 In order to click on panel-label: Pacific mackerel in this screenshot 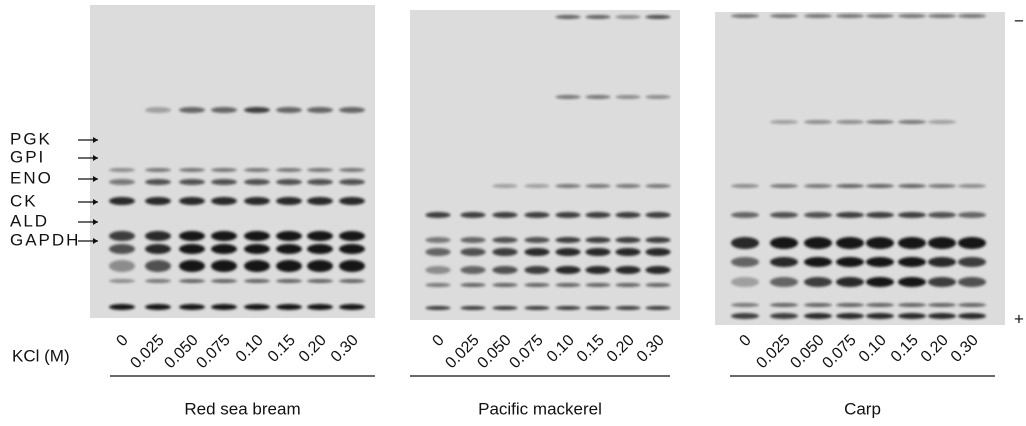, I will do `click(540, 408)`.